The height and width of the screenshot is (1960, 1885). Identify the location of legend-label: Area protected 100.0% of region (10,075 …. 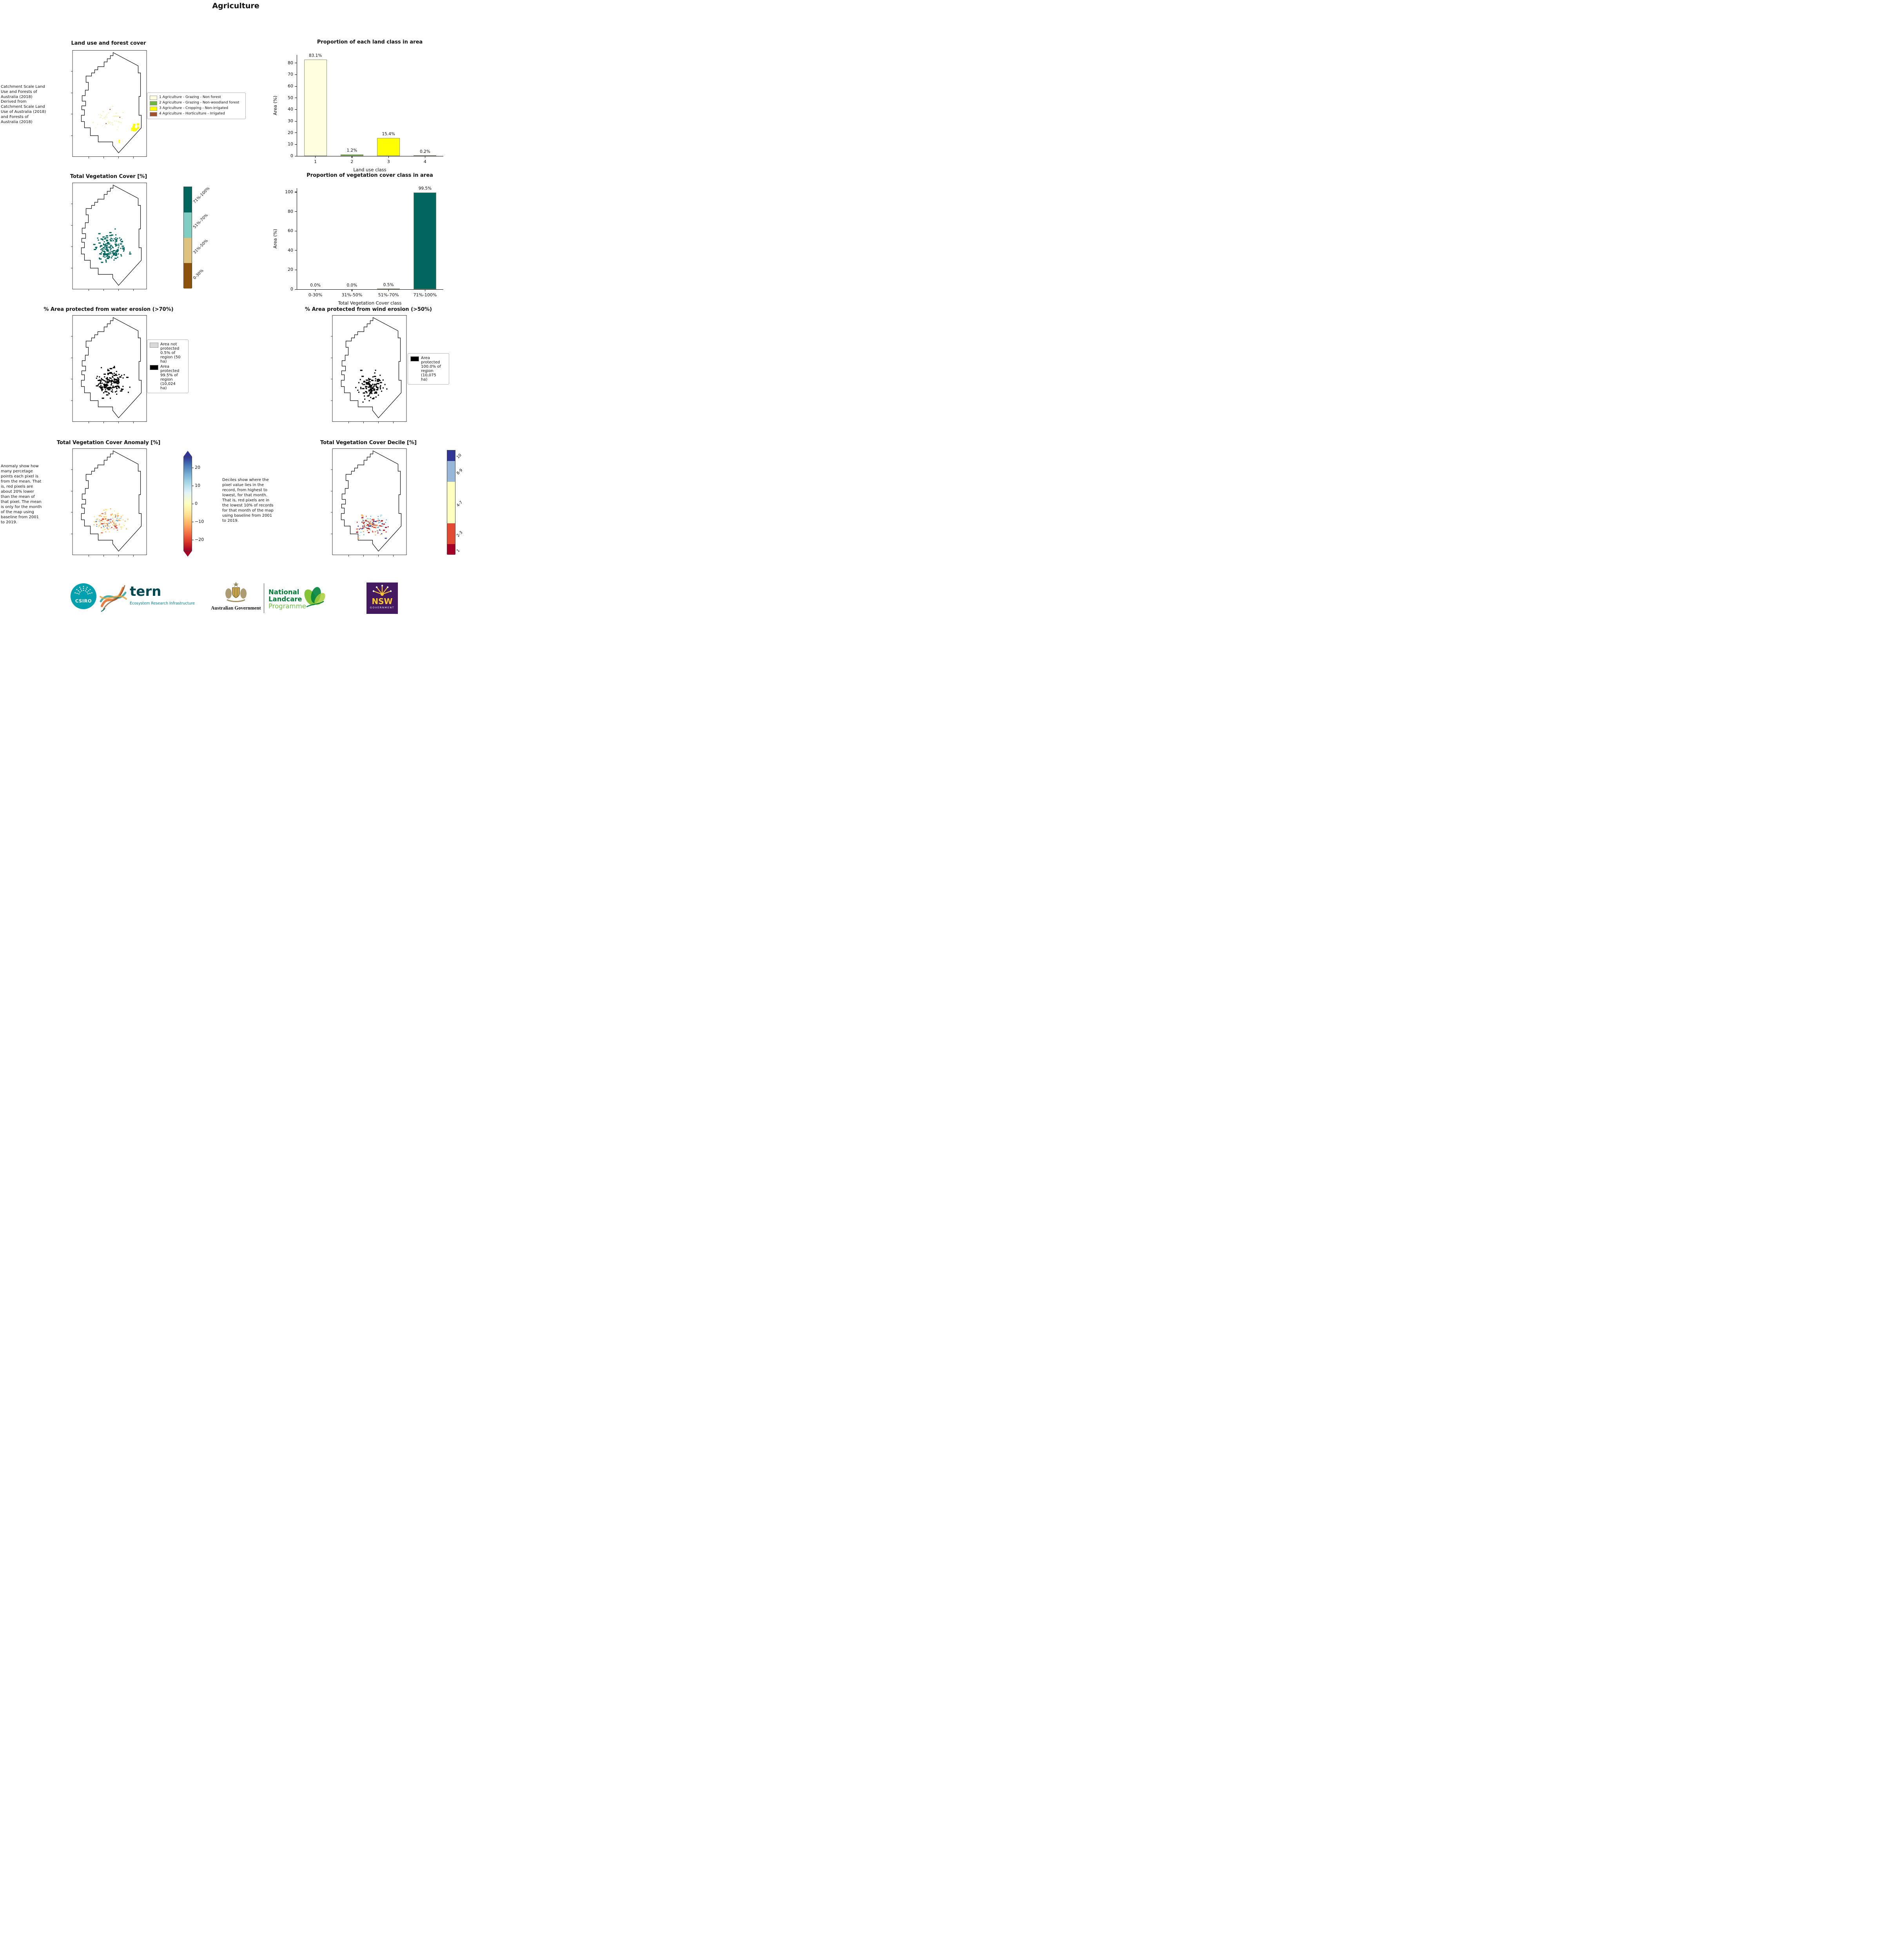
(431, 369).